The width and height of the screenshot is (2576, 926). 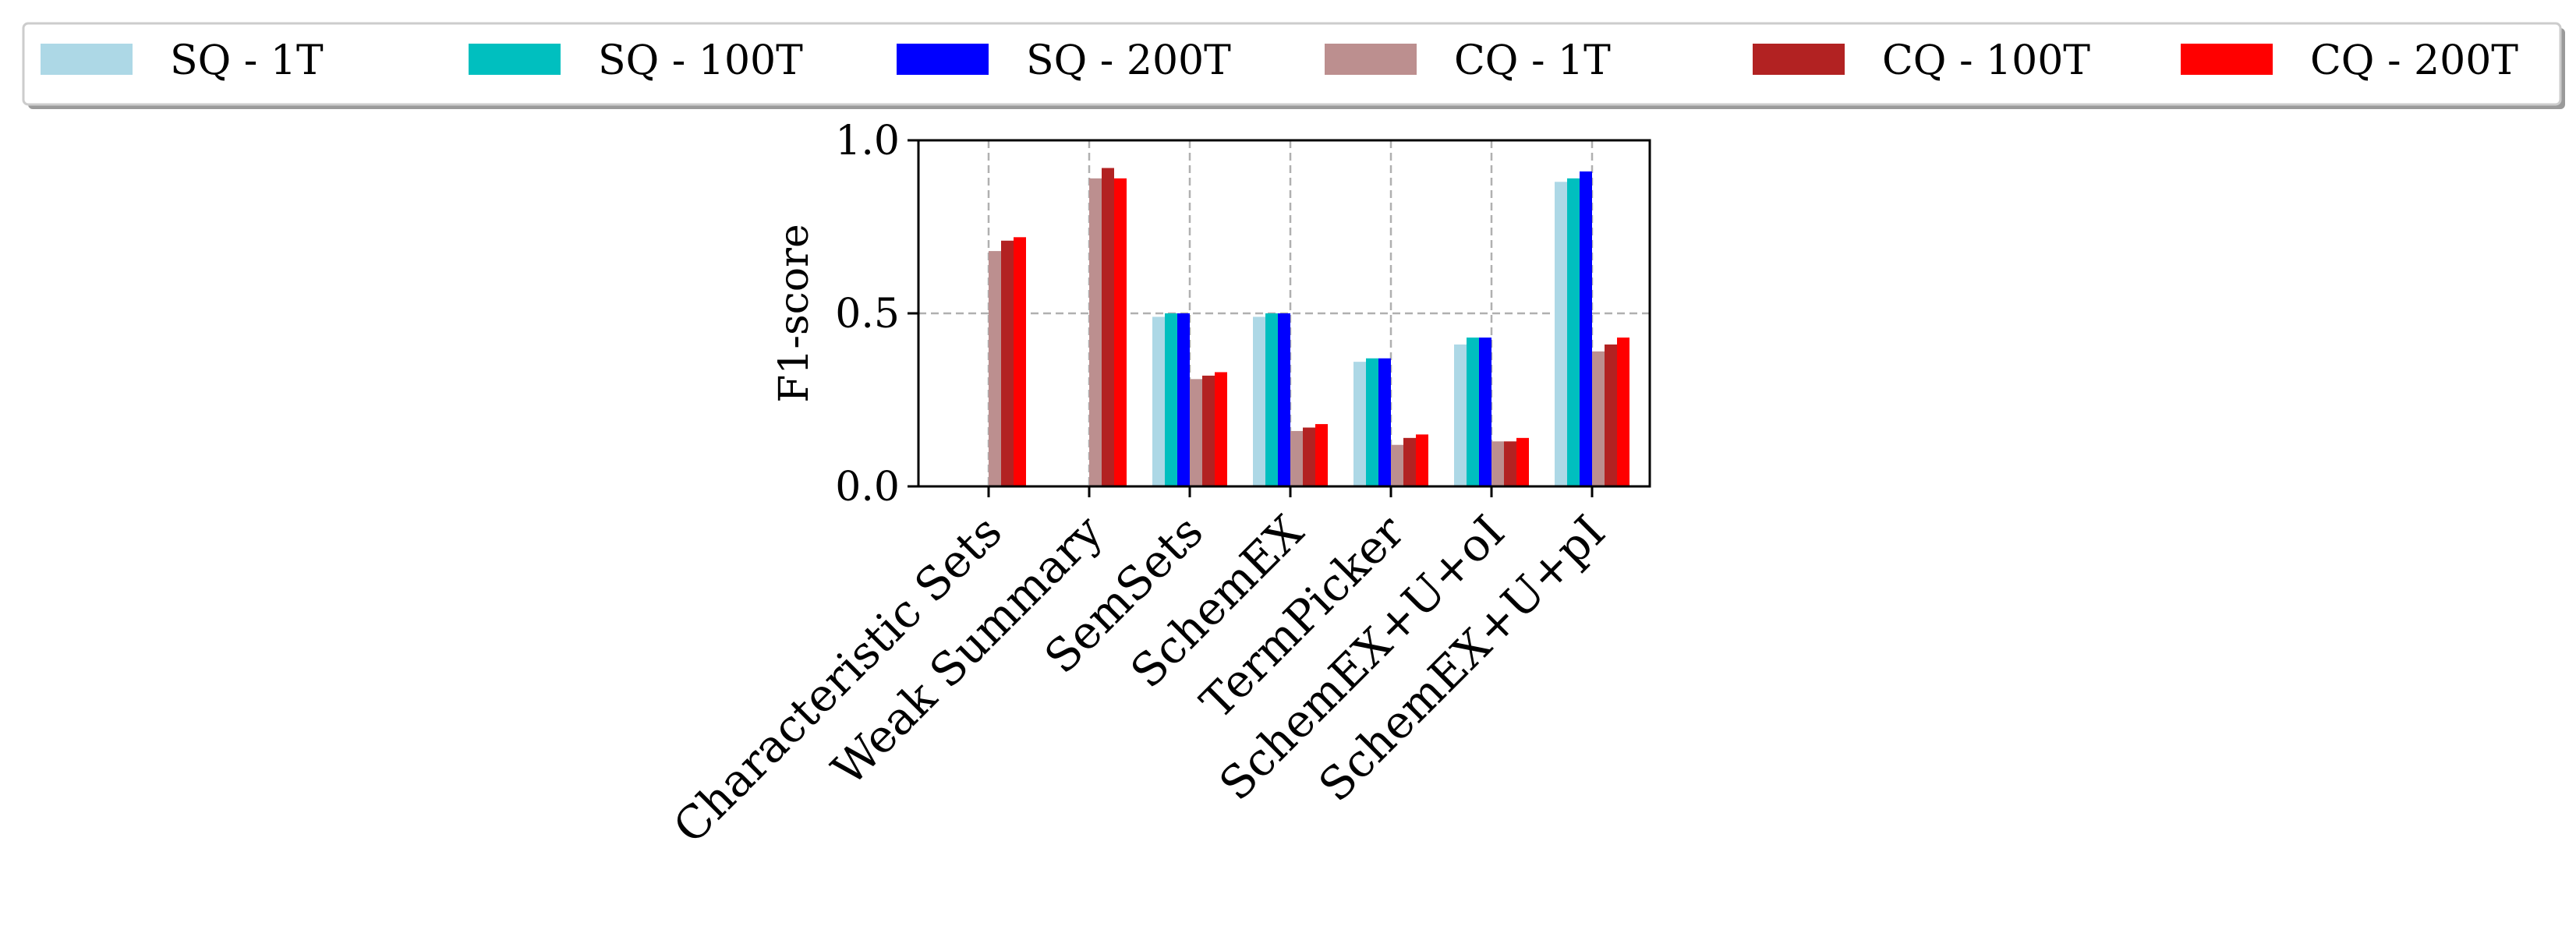 I want to click on y-axis-label: F1-score, so click(x=794, y=313).